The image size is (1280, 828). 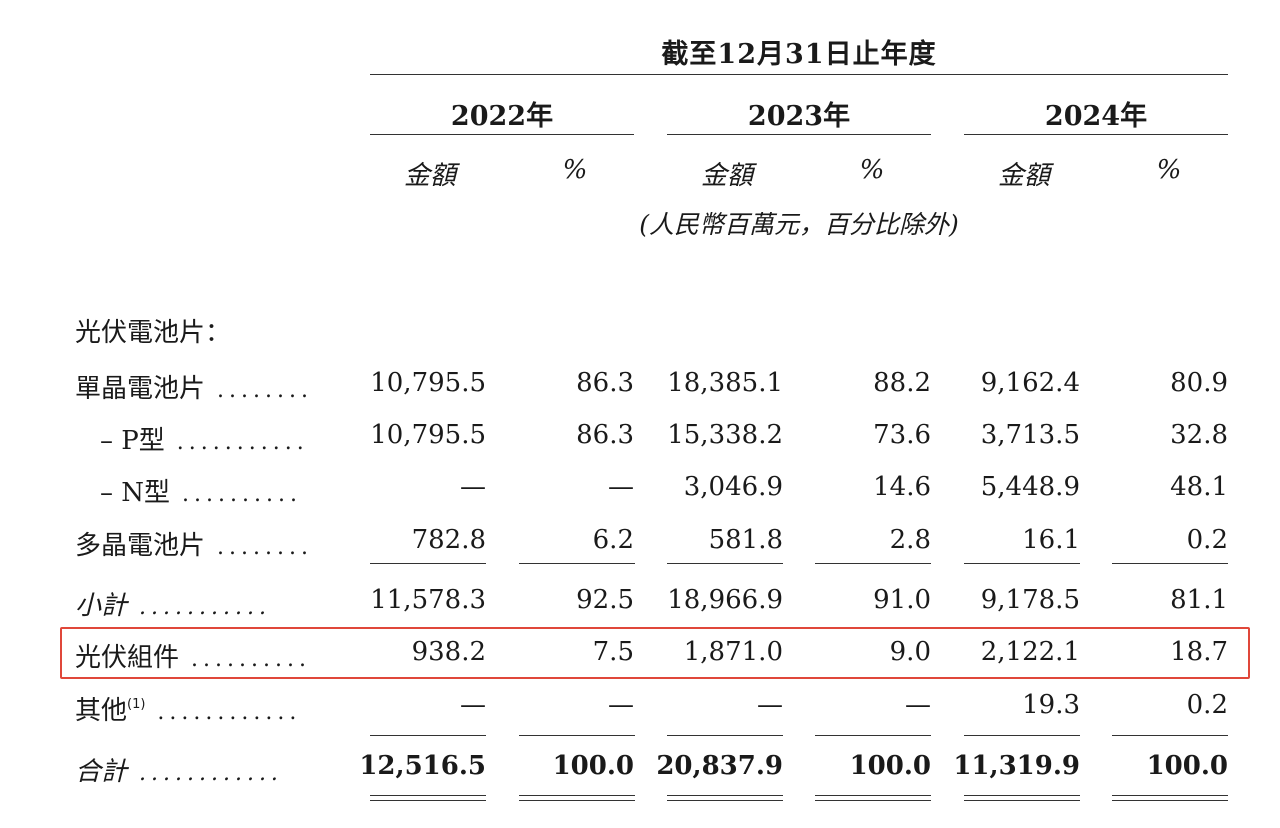 What do you see at coordinates (1199, 487) in the screenshot?
I see `table-cell: 48.1` at bounding box center [1199, 487].